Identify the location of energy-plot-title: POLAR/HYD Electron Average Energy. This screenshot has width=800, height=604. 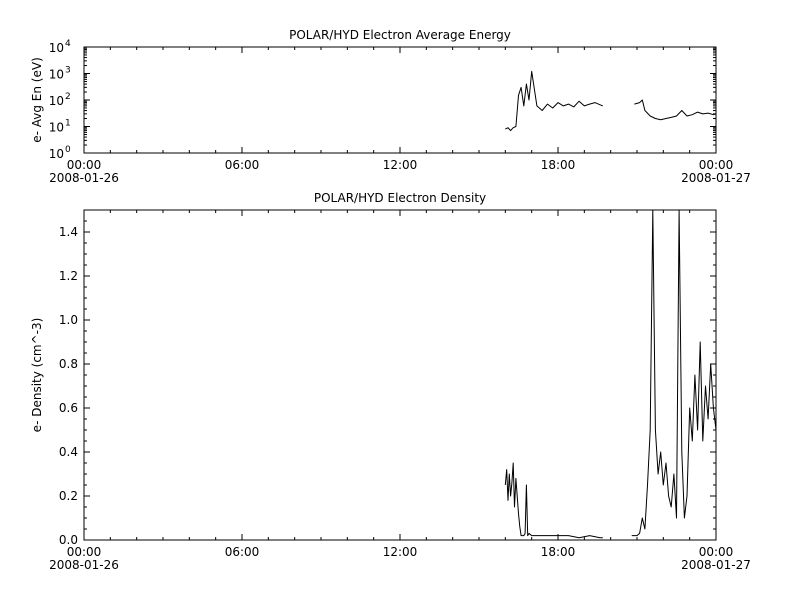
(400, 35).